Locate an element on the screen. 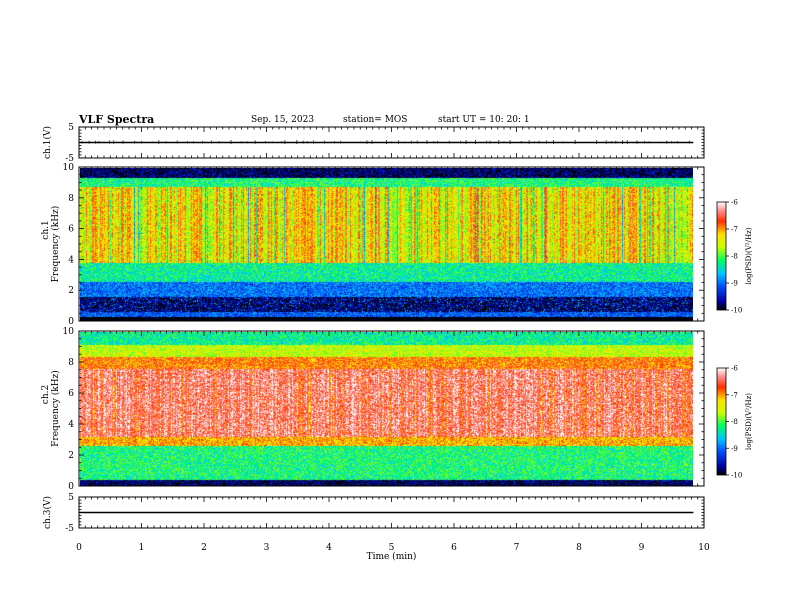 The width and height of the screenshot is (792, 612). x-tick-label: 10 is located at coordinates (704, 548).